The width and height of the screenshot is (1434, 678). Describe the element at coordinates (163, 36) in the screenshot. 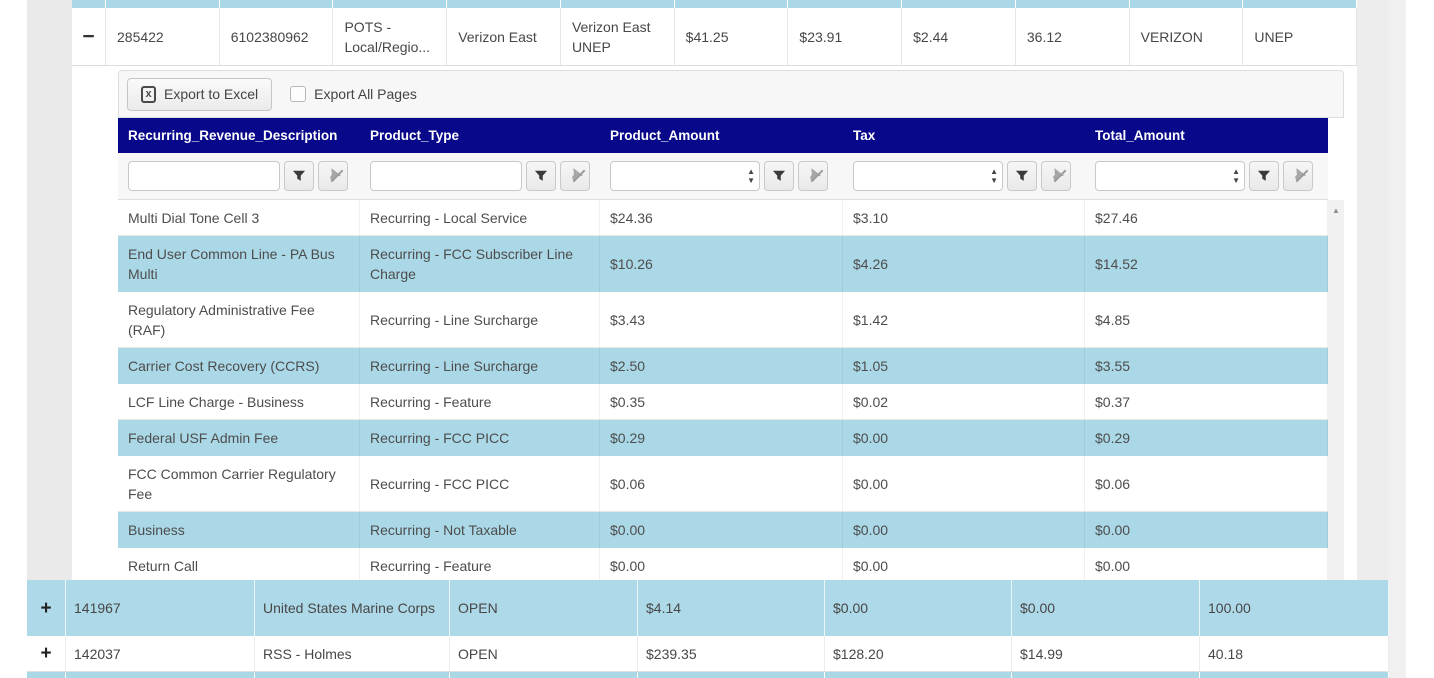

I see `parent-cell-account: 285422` at that location.